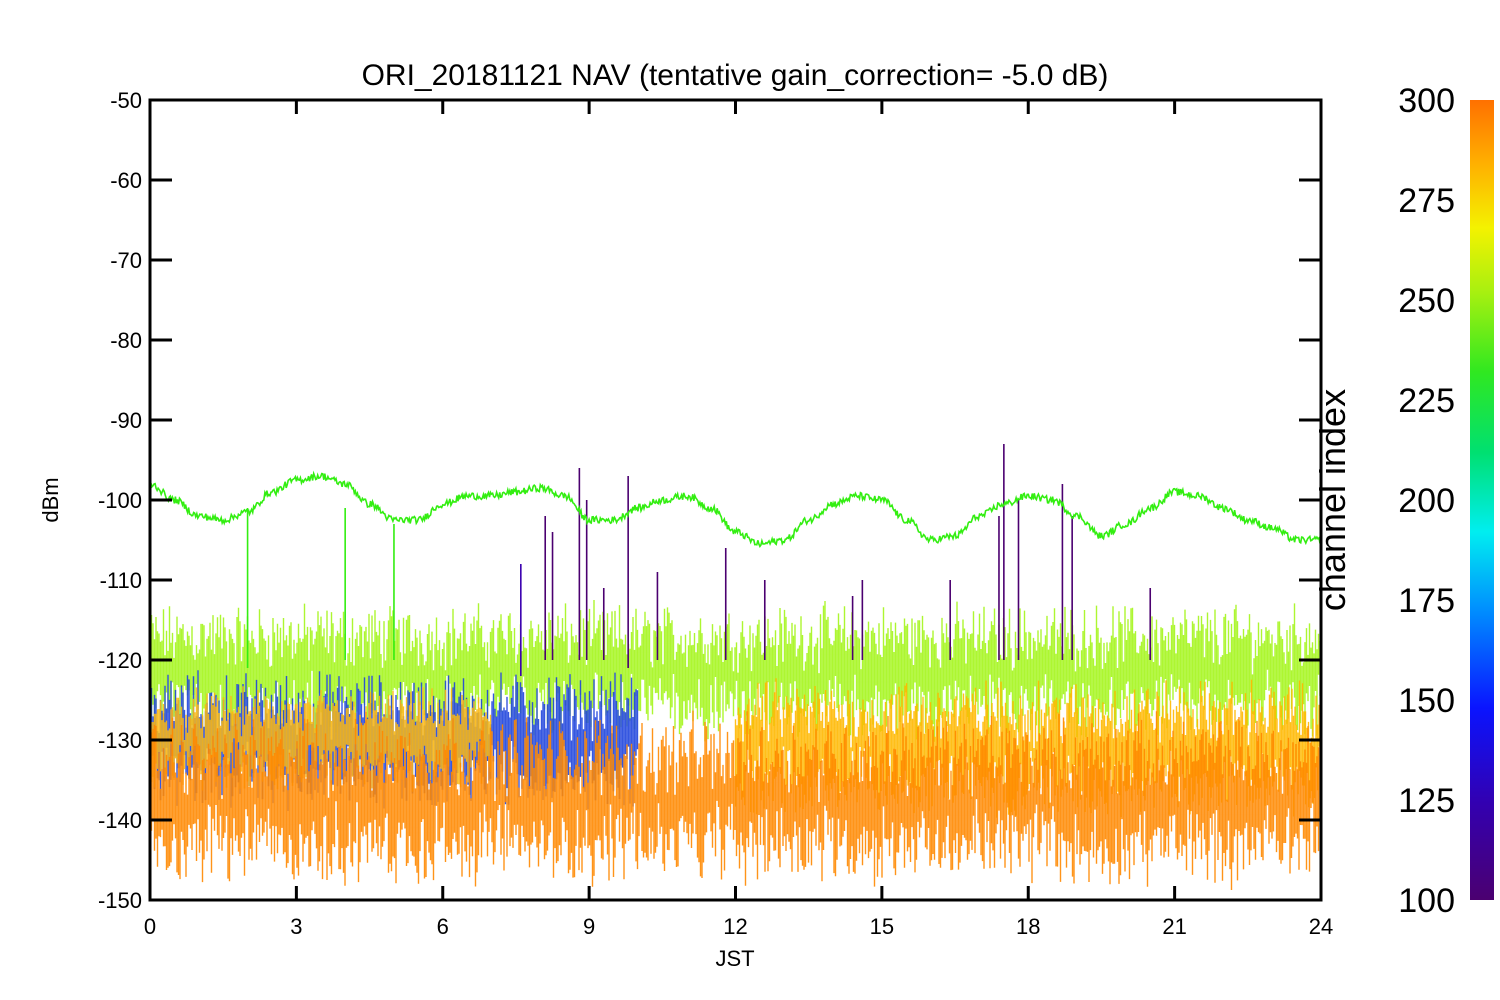  I want to click on series-lines, so click(735, 509).